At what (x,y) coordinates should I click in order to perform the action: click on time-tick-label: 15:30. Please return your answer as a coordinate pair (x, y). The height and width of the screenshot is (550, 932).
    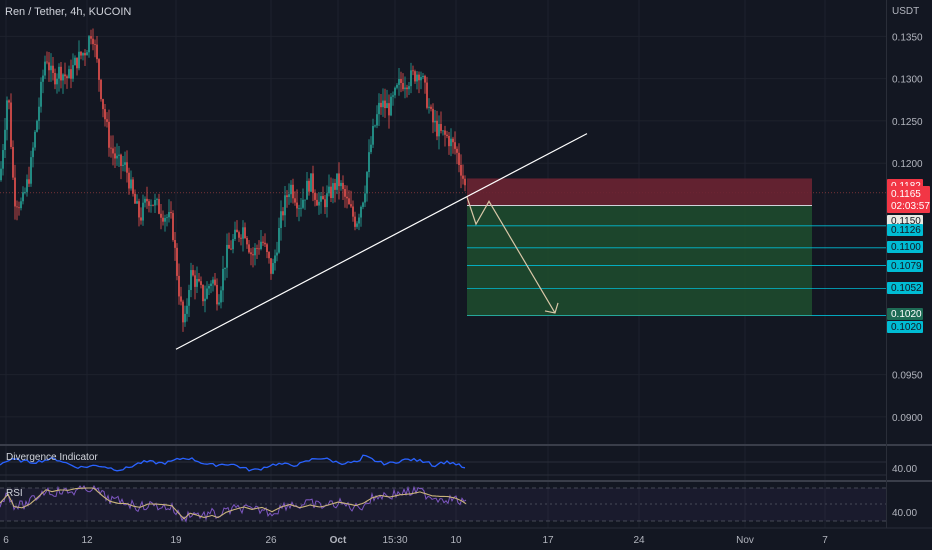
    Looking at the image, I should click on (394, 540).